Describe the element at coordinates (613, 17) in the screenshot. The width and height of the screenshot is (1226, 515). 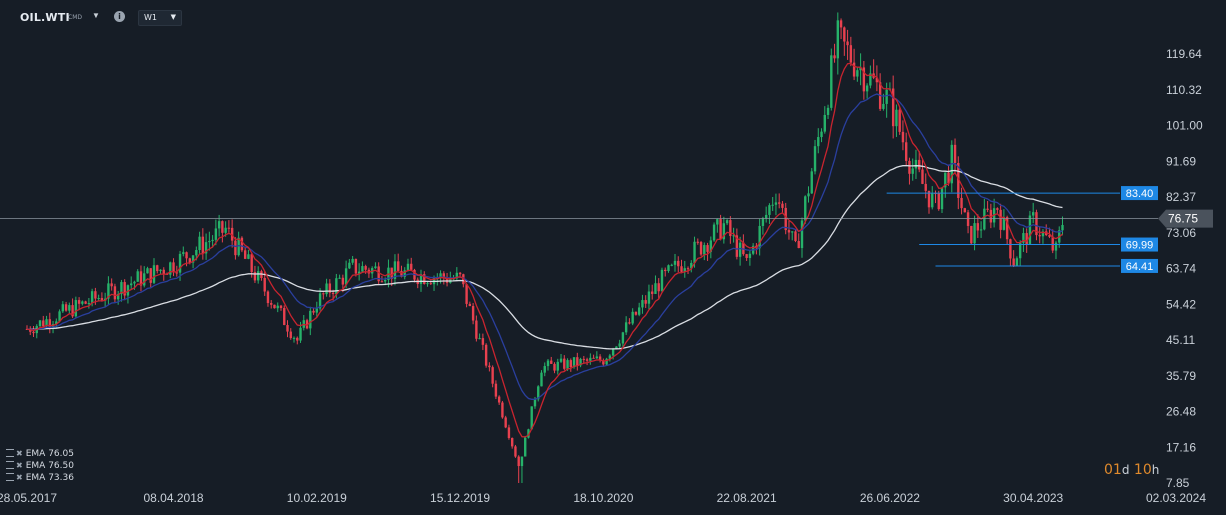
I see `chart-toolbar: OIL.WTI CMD ▼ i W1 ▼` at that location.